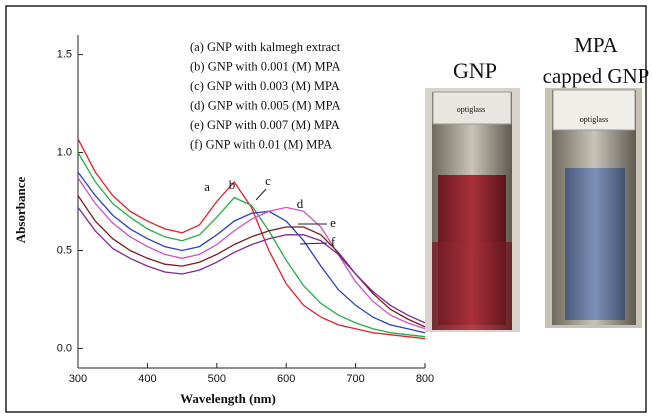  I want to click on legend-entry: (a) GNP with kalmegh extract, so click(265, 47).